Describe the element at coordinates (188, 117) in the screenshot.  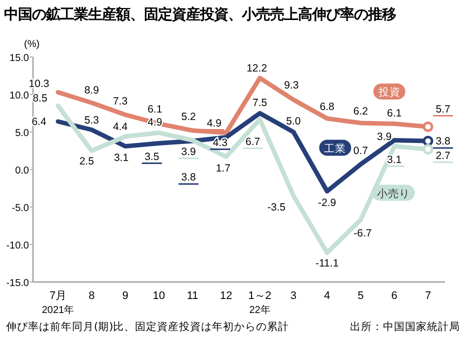
I see `data-label: 5.2` at that location.